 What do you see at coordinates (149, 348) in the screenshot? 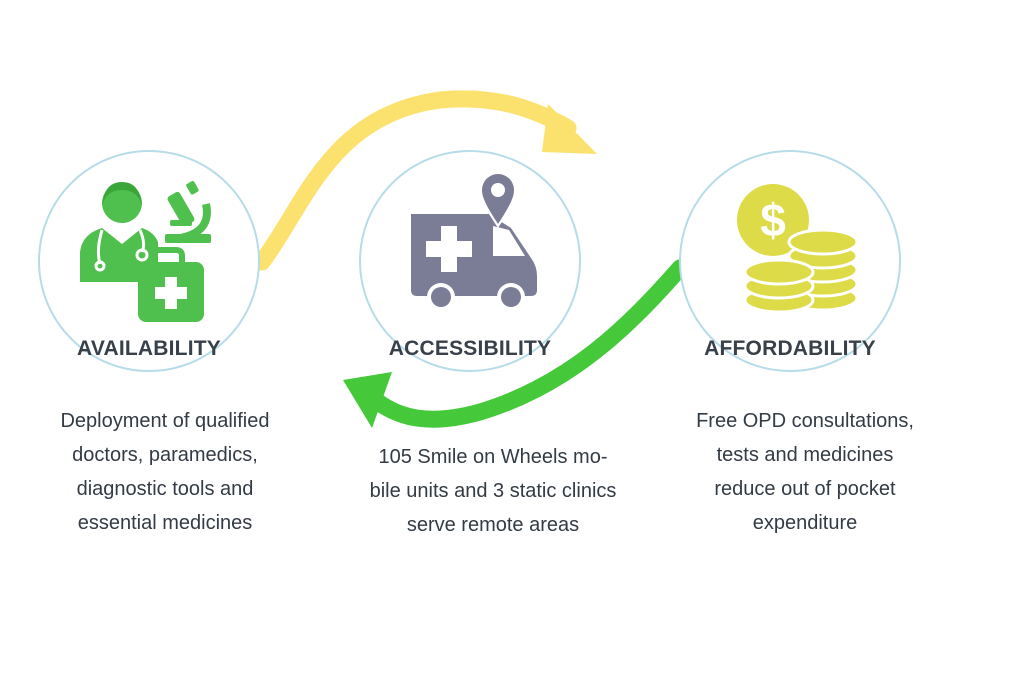
I see `availability-label: AVAILABILITY` at bounding box center [149, 348].